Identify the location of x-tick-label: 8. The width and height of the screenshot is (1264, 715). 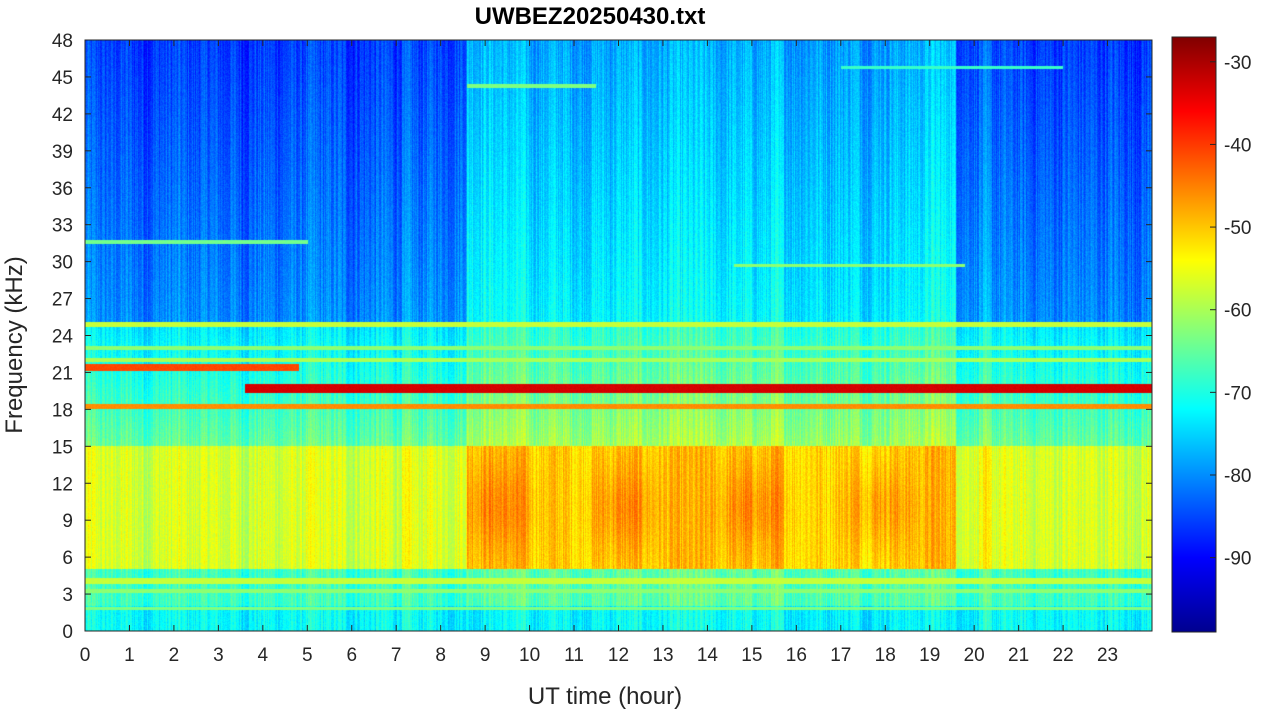
(440, 655).